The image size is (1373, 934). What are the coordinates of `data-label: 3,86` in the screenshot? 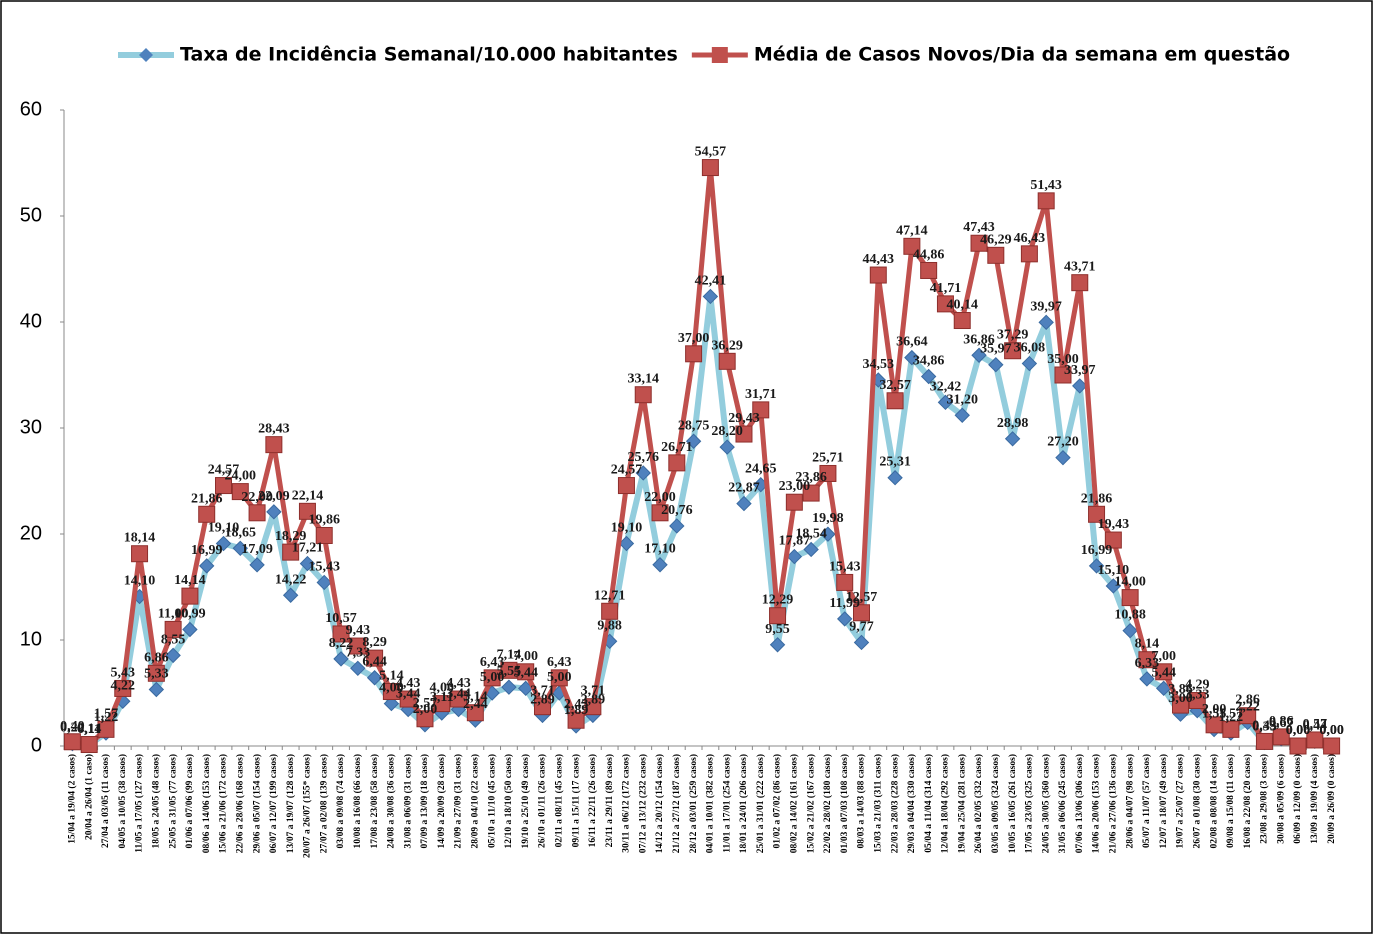 It's located at (1180, 689).